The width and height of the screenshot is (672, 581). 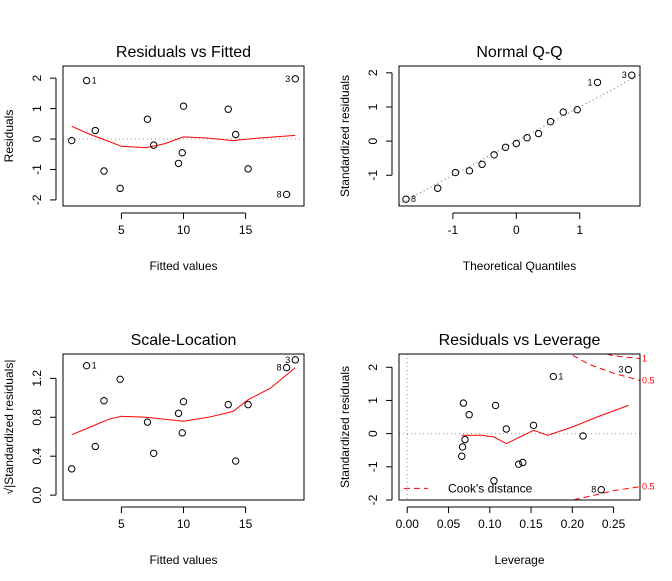 What do you see at coordinates (490, 488) in the screenshot?
I see `legend-label: Cook's distance` at bounding box center [490, 488].